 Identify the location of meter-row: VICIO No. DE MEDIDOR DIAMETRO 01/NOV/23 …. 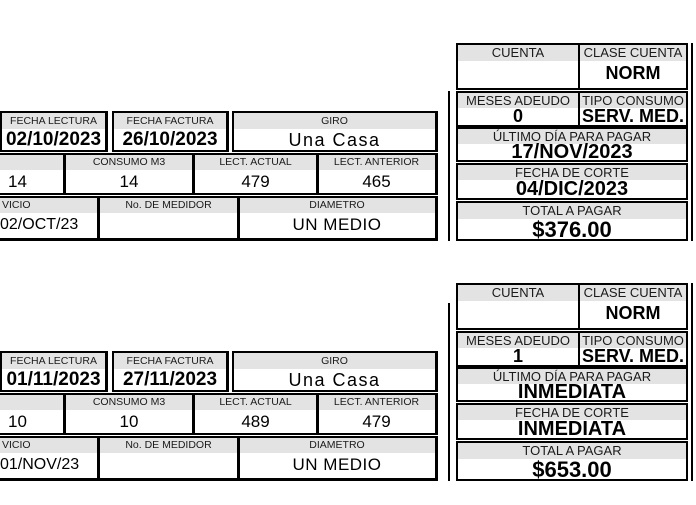
(219, 458).